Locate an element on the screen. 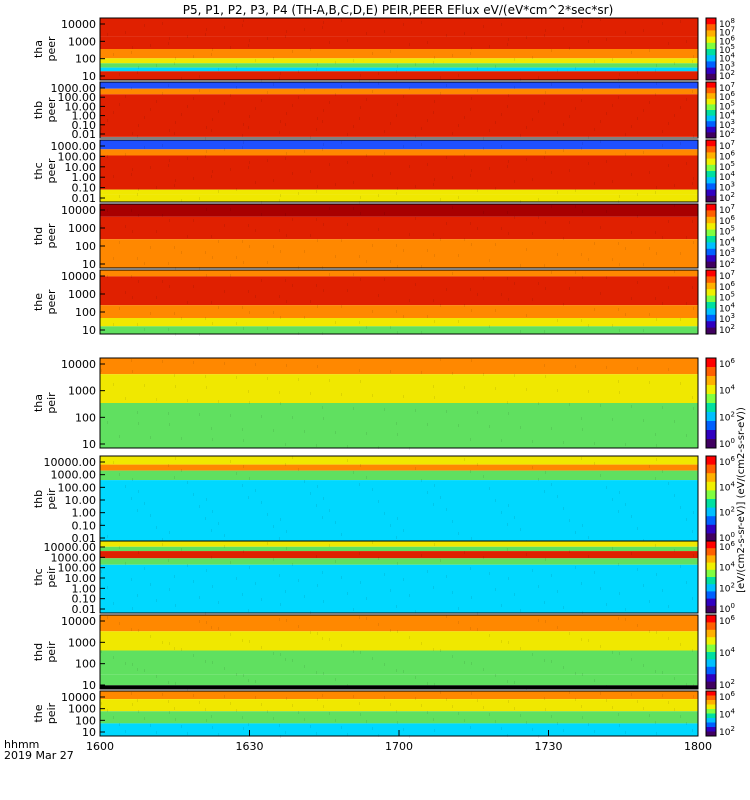  colorbar-tick-the-peir-0: 106 is located at coordinates (727, 696).